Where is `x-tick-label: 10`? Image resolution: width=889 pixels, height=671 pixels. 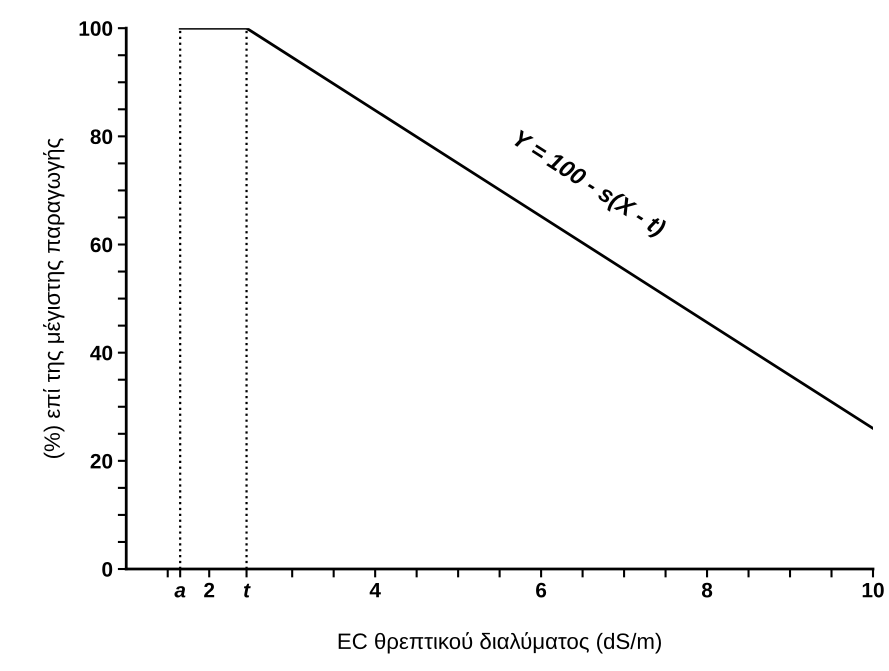
x-tick-label: 10 is located at coordinates (873, 590).